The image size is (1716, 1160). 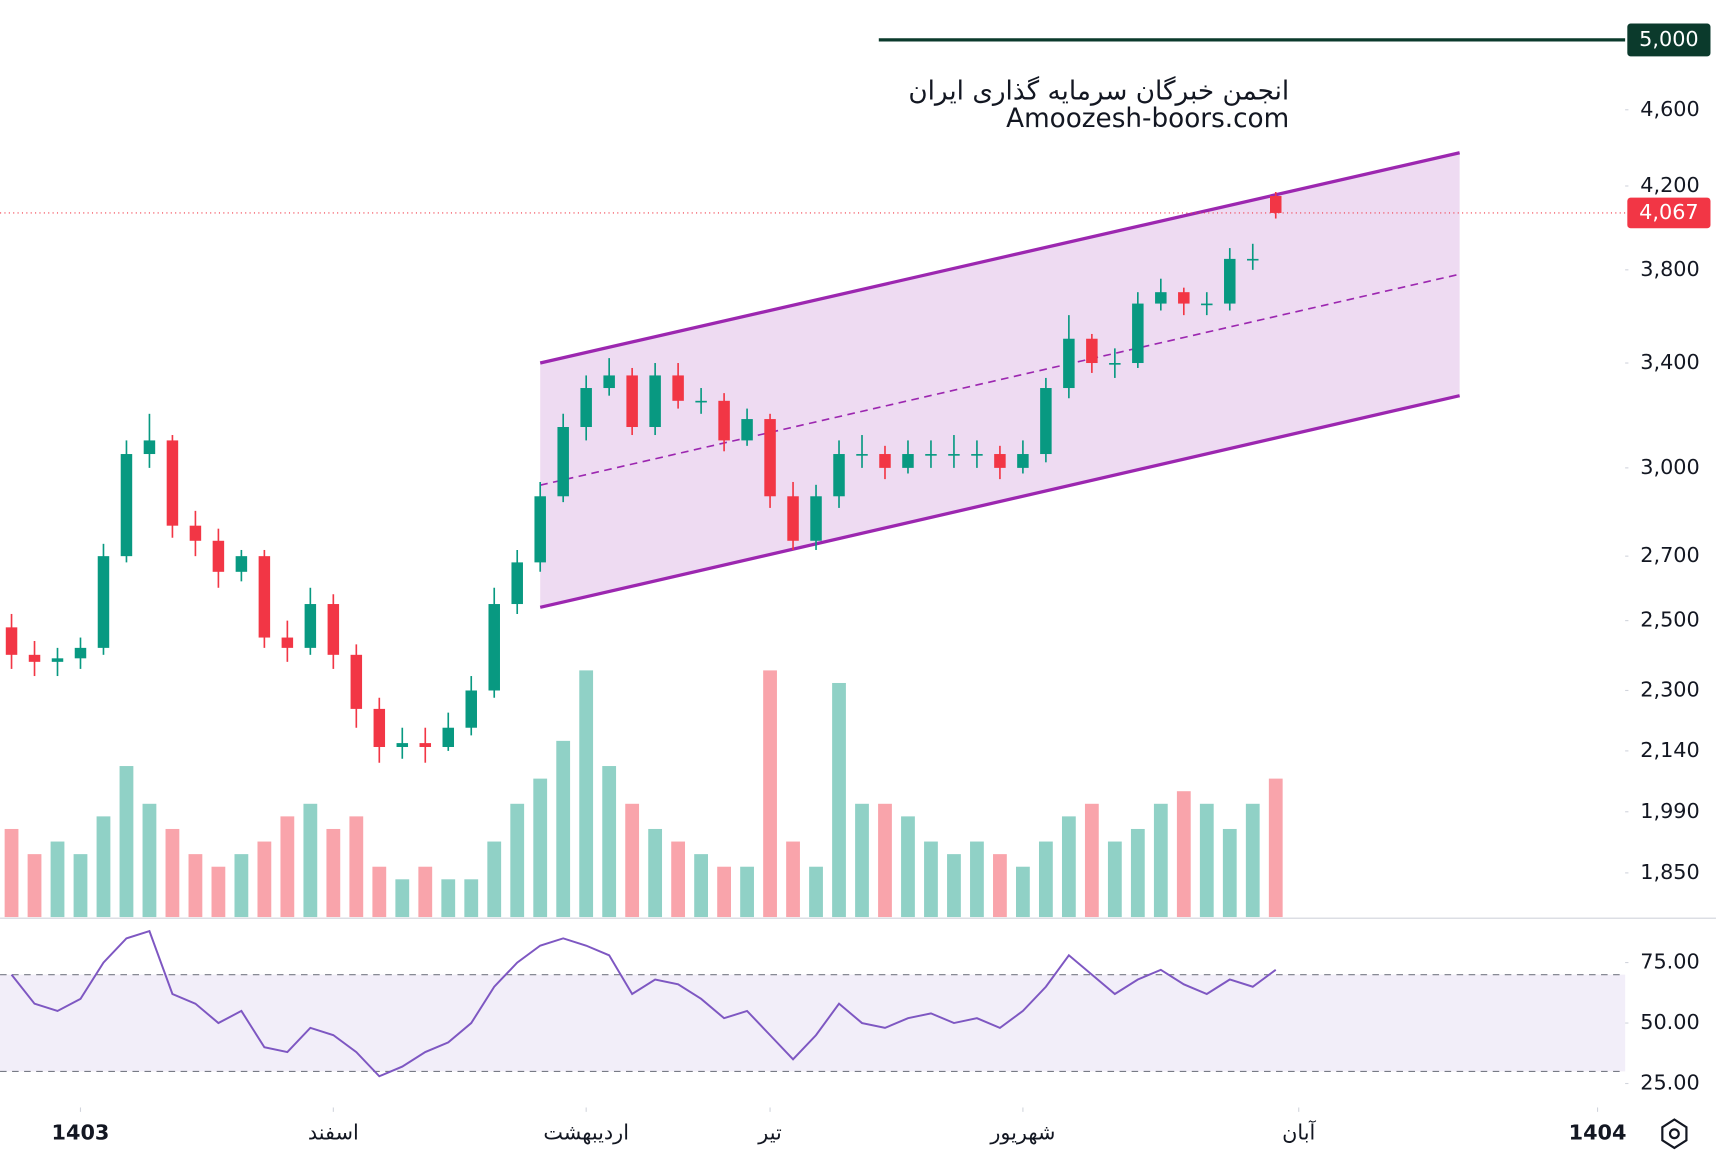 What do you see at coordinates (1670, 1022) in the screenshot?
I see `rsi-tick-label: 50.00` at bounding box center [1670, 1022].